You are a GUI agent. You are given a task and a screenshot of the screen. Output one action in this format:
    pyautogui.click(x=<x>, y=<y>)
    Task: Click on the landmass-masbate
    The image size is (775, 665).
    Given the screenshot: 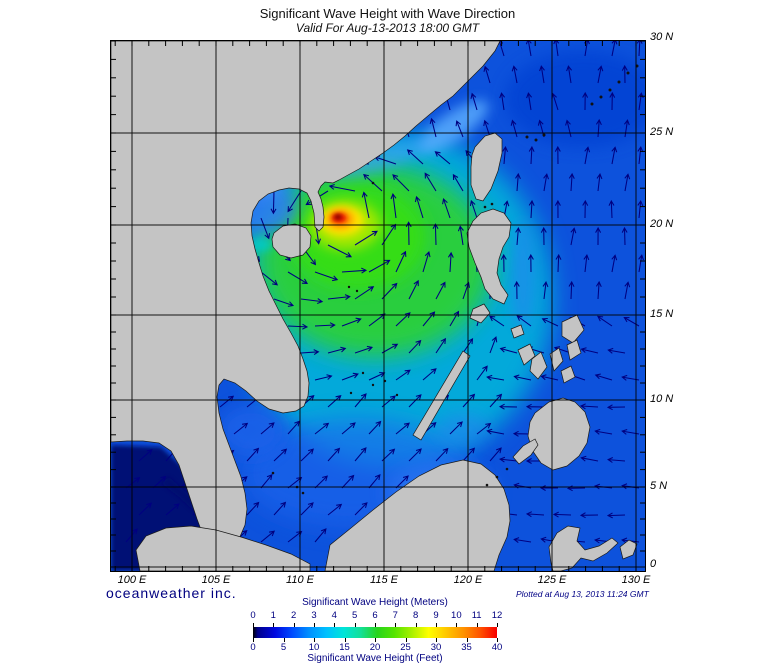 What is the action you would take?
    pyautogui.click(x=517, y=331)
    